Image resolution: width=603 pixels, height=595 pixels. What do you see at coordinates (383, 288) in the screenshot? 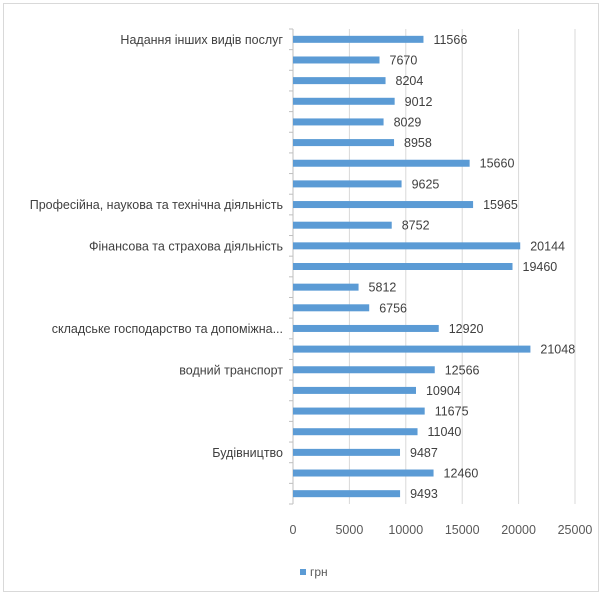
I see `data-label: 5812` at bounding box center [383, 288].